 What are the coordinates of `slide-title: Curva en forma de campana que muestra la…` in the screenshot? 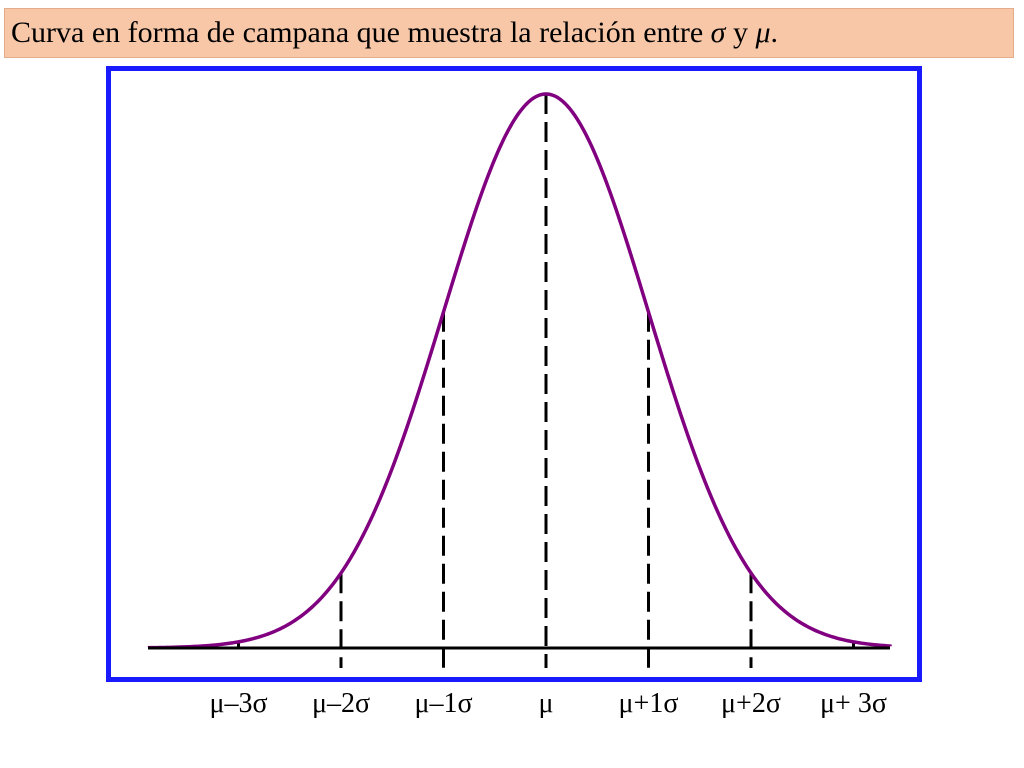 It's located at (509, 33).